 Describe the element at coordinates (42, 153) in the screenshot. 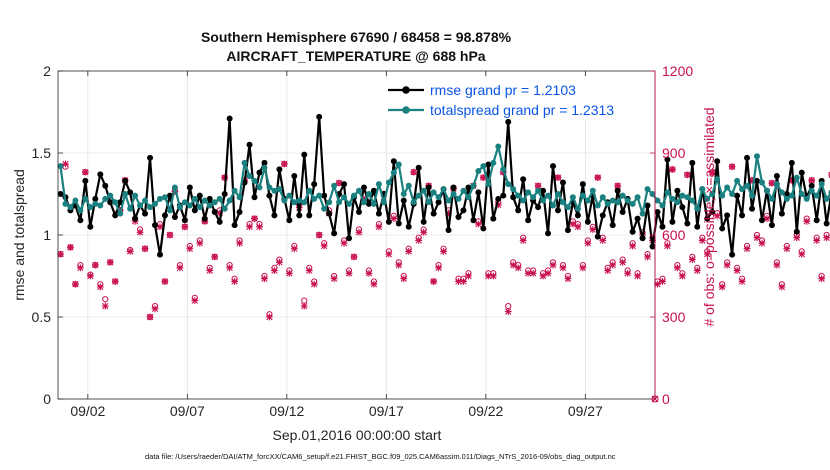

I see `y-tick-label: 1.5` at that location.